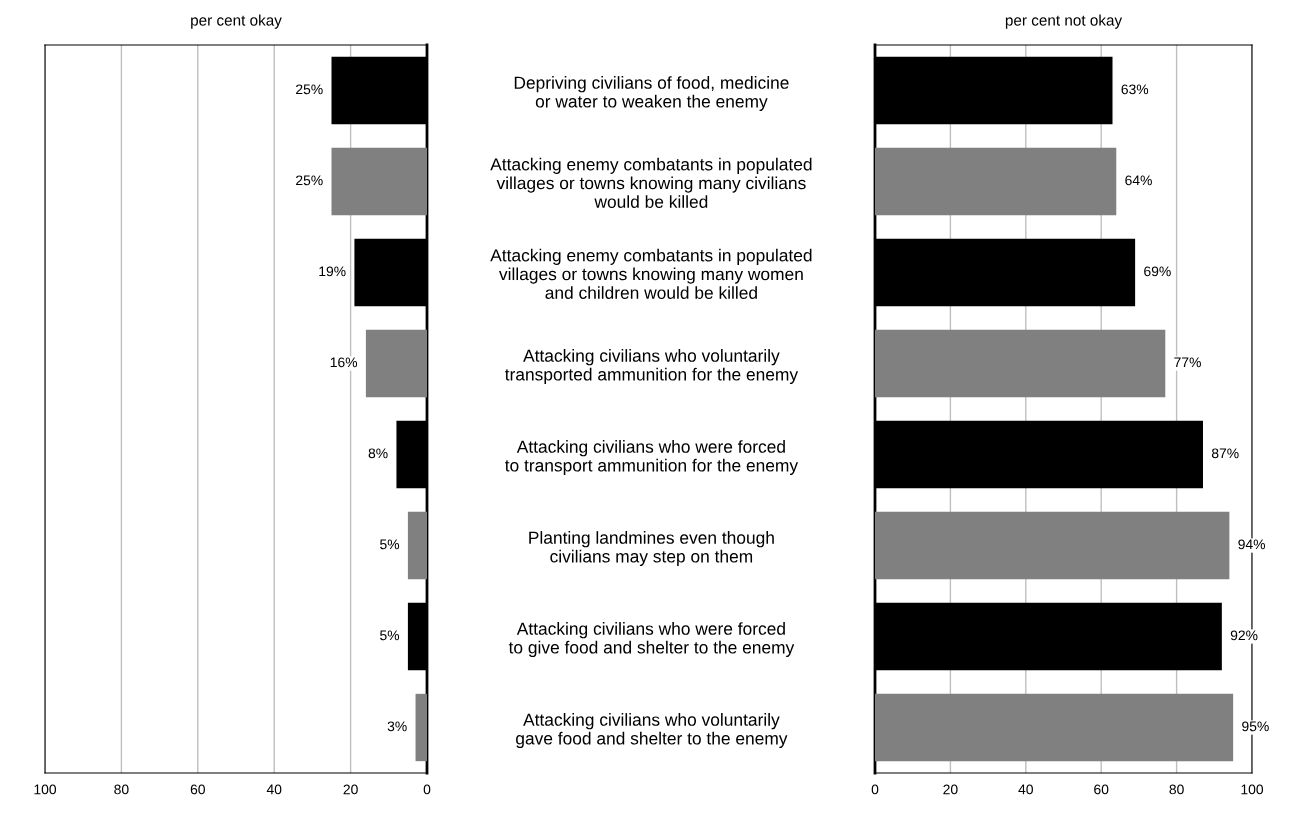 The height and width of the screenshot is (823, 1291). What do you see at coordinates (652, 730) in the screenshot?
I see `y-tick-label: Attacking civilians who voluntarily gave food and shelter to the enemy` at bounding box center [652, 730].